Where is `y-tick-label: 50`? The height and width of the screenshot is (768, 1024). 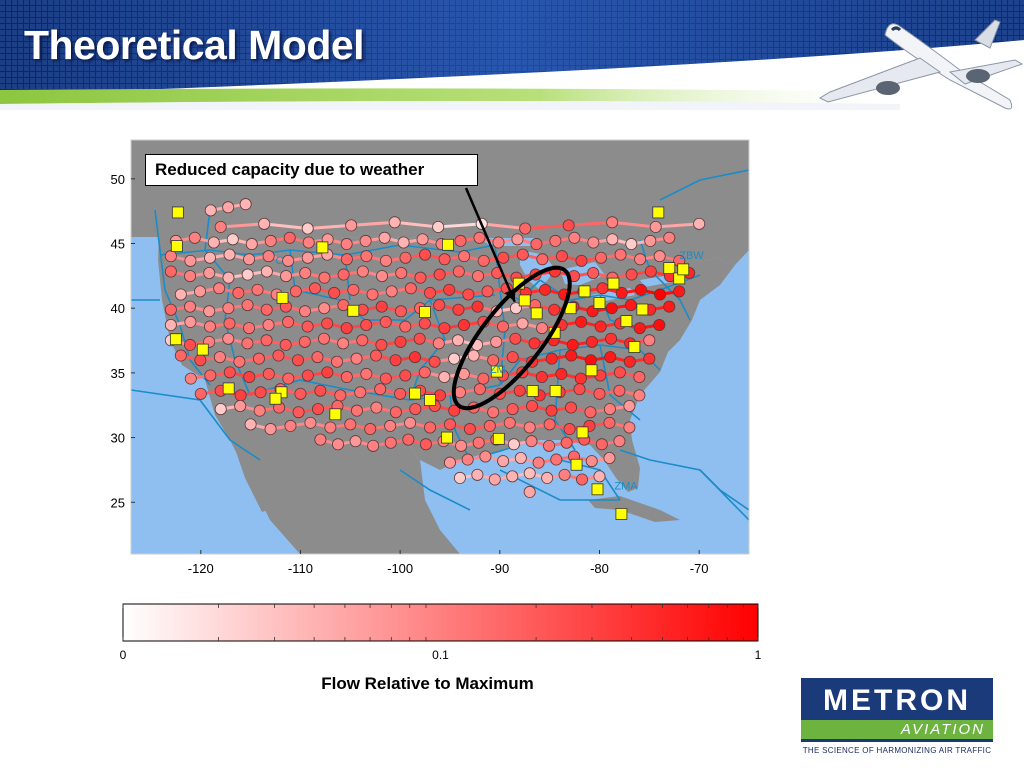 y-tick-label: 50 is located at coordinates (118, 179).